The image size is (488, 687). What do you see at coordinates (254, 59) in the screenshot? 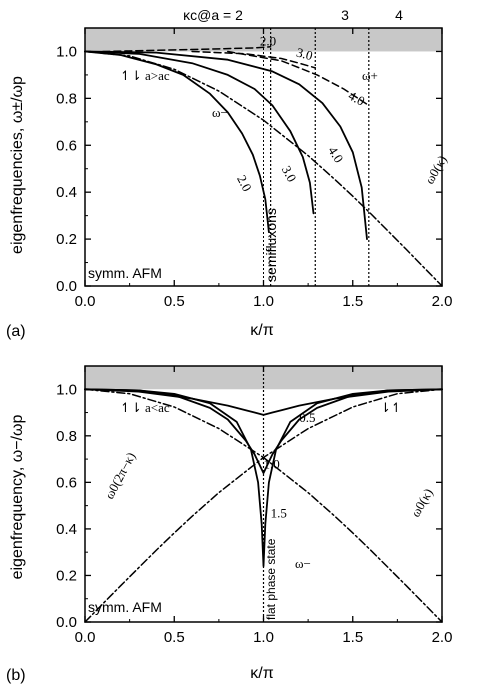
I see `panel-a-series-4-dashed` at bounding box center [254, 59].